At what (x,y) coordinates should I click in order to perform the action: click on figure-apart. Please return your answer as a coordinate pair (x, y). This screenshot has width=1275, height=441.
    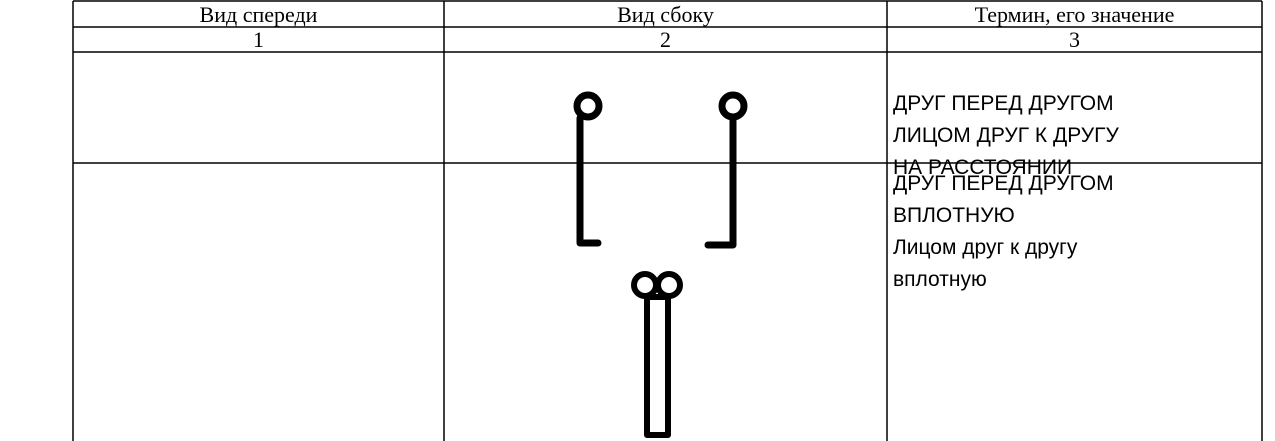
    Looking at the image, I should click on (660, 170).